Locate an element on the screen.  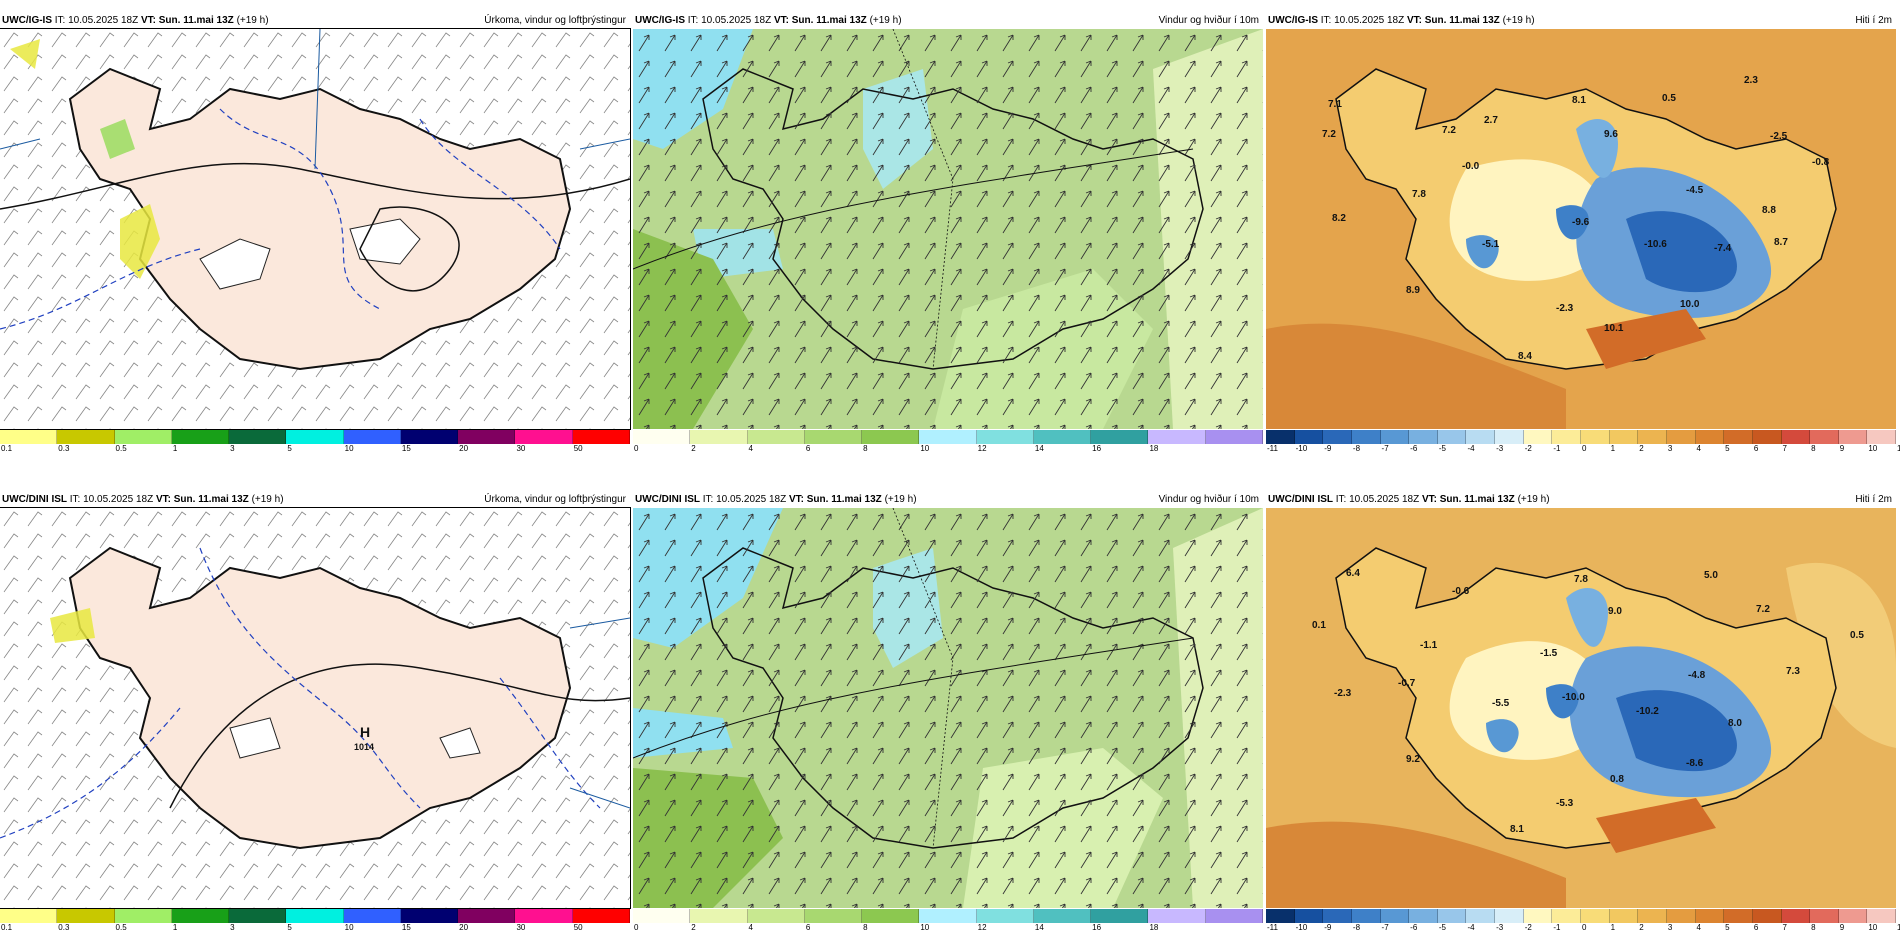
temperature-label: 9.0 is located at coordinates (1615, 611).